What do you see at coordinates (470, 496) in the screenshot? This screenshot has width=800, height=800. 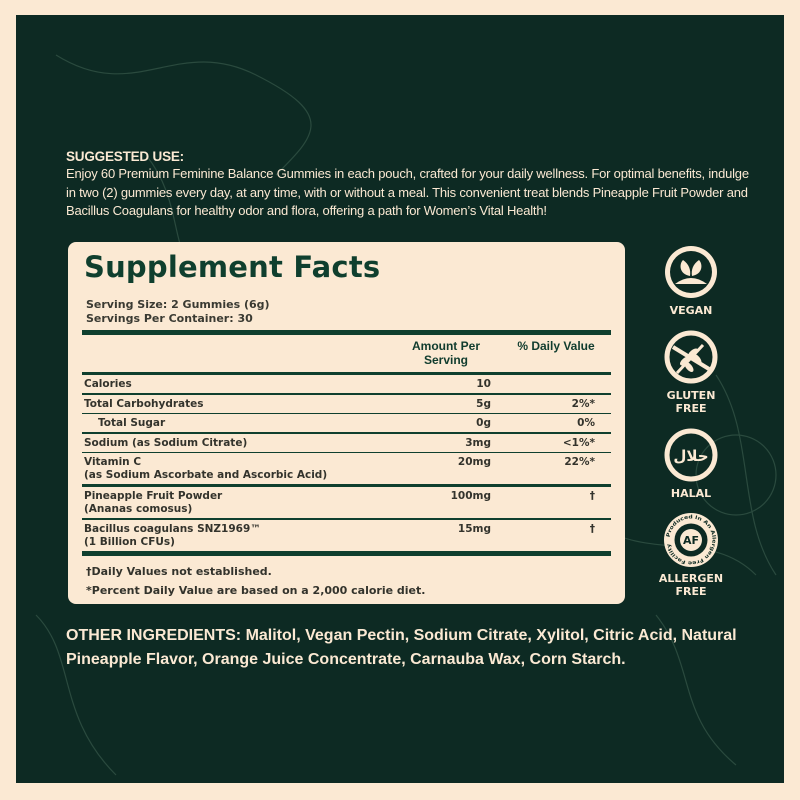 I see `amount: 100mg` at bounding box center [470, 496].